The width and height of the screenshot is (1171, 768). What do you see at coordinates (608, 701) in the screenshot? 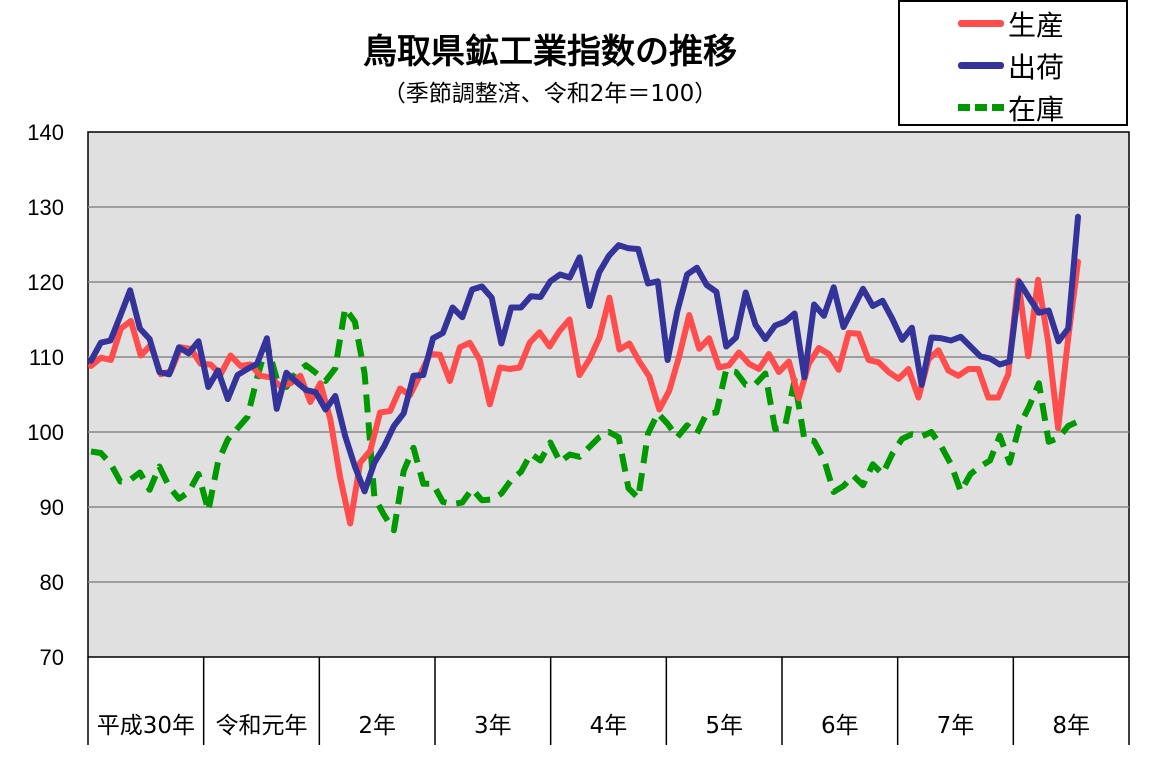
I see `x-axis: 平成30年 令和元年 2年 3年 4年 5年 6年 7年 8年` at bounding box center [608, 701].